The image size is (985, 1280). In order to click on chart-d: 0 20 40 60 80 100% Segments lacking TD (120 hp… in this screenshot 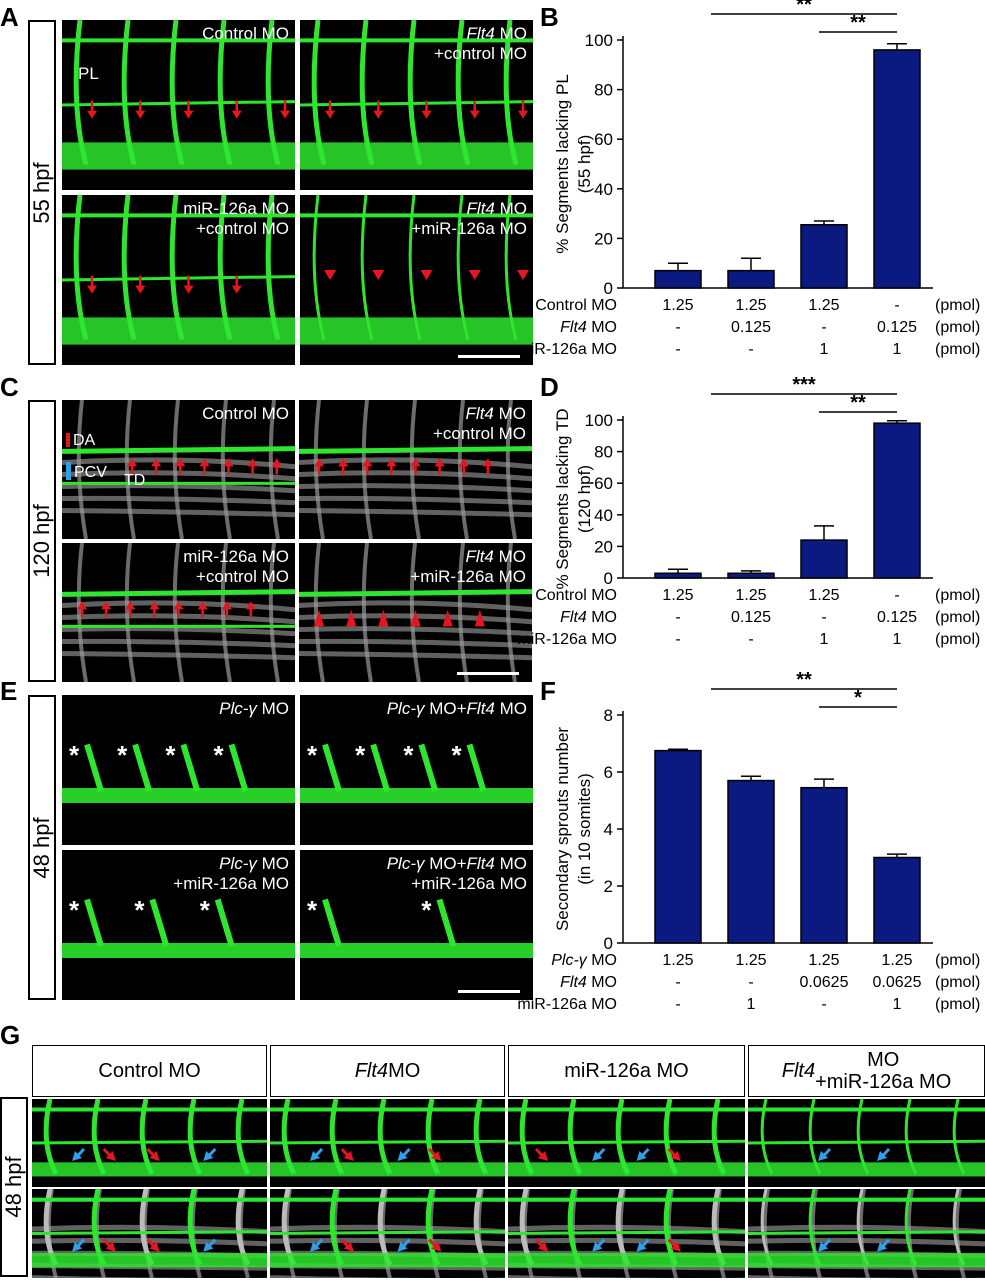, I will do `click(751, 562)`.